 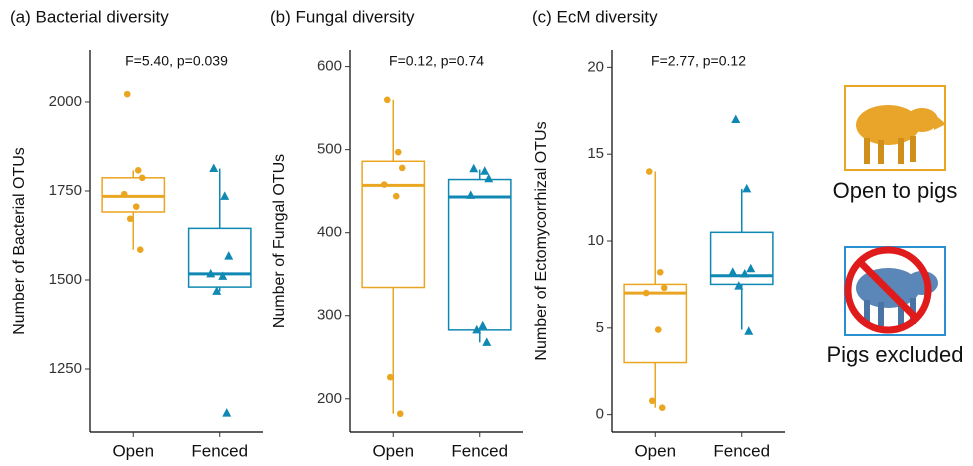 I want to click on side-label: Open to pigs, so click(x=895, y=190).